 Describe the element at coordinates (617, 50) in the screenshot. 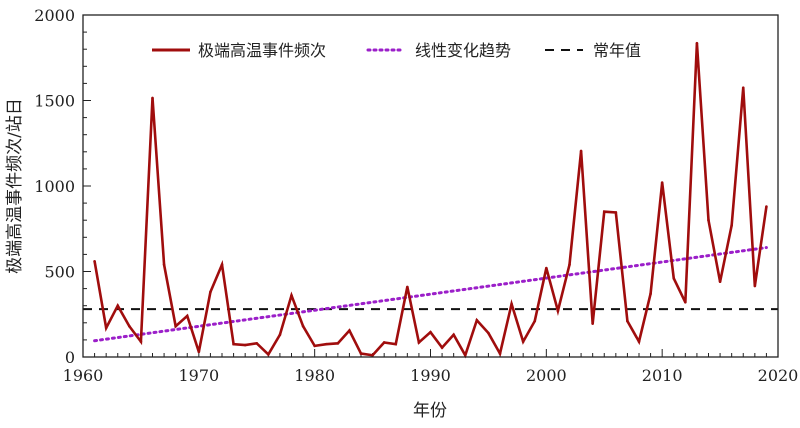

I see `legend-label-normal: 常年值` at that location.